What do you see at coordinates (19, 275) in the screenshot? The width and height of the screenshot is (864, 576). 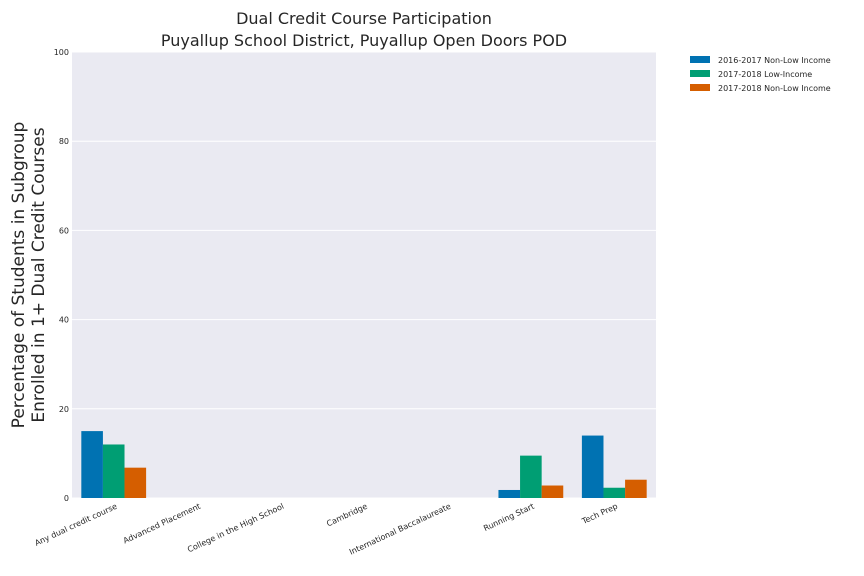 I see `y-axis-label-line1: Percentage of Students in Subgroup` at bounding box center [19, 275].